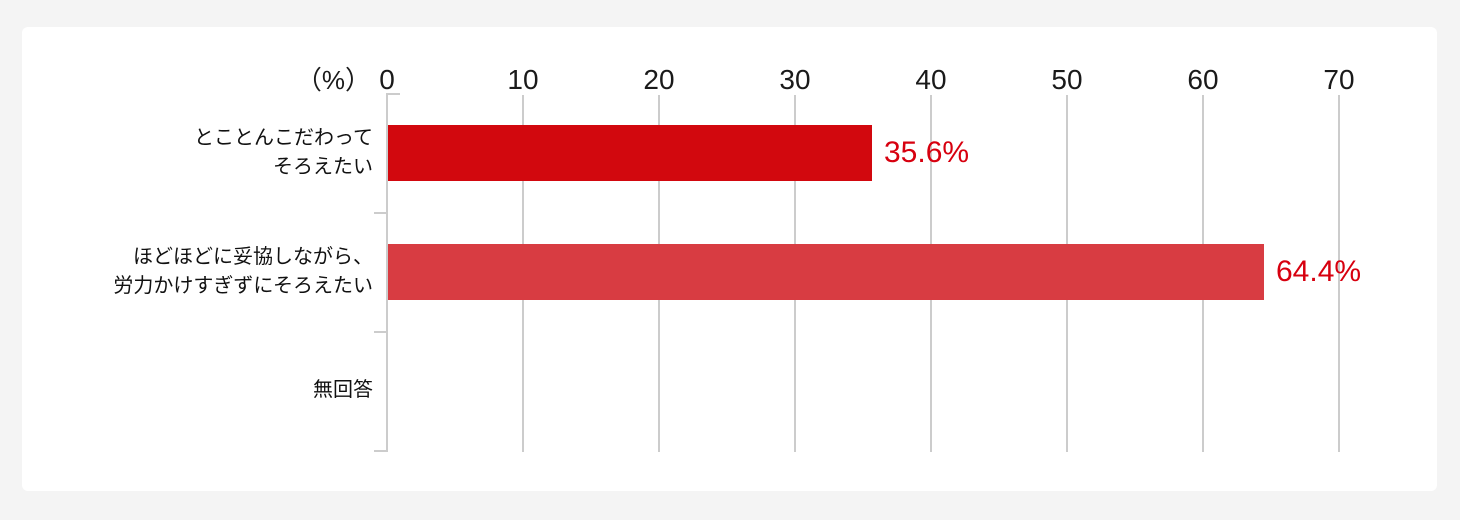  Describe the element at coordinates (343, 390) in the screenshot. I see `category-label: 無回答` at that location.